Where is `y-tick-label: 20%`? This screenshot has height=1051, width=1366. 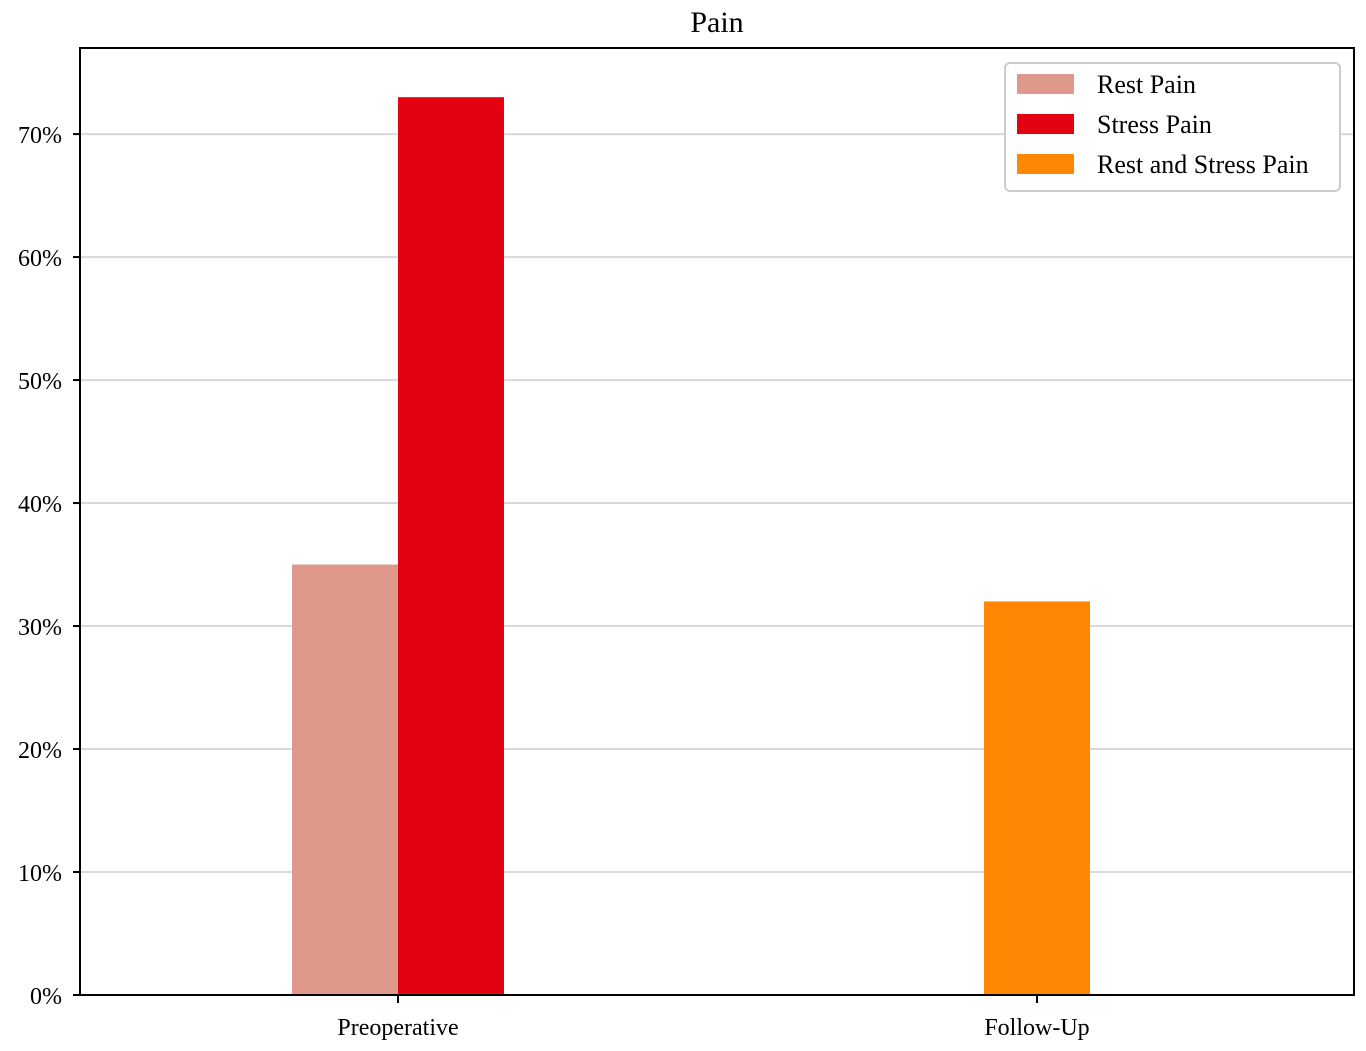
y-tick-label: 20% is located at coordinates (40, 751).